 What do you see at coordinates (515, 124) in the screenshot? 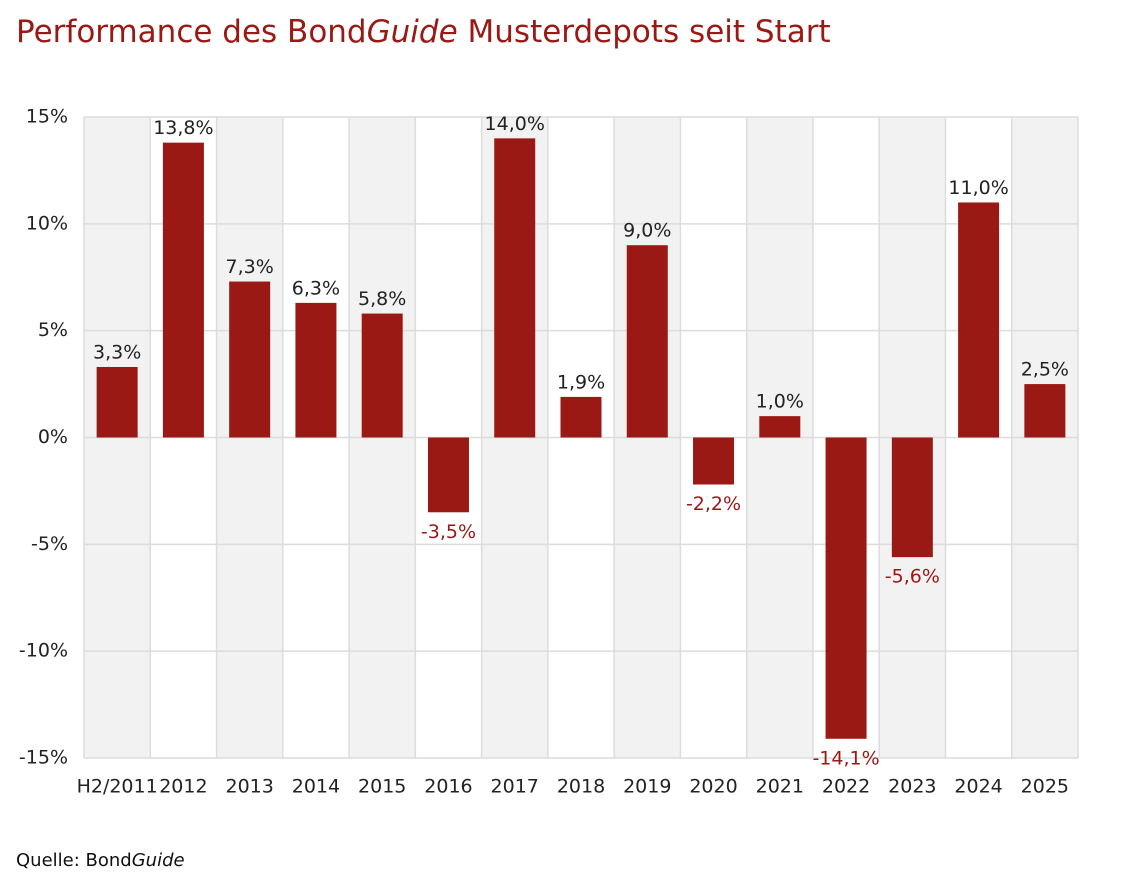
I see `value-label: 14,0%` at bounding box center [515, 124].